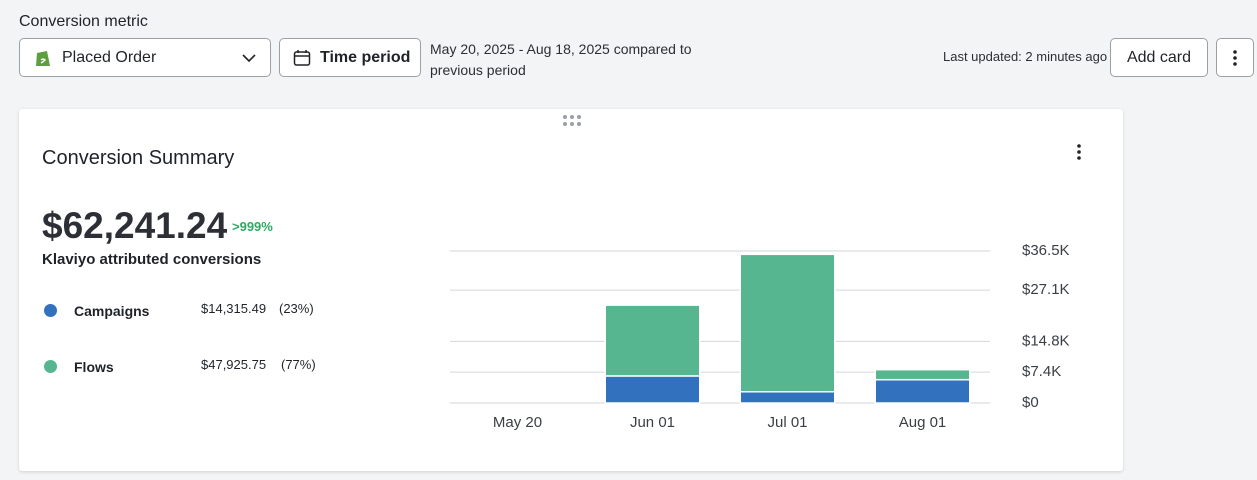  I want to click on y-tick-label: $27.1K, so click(1046, 289).